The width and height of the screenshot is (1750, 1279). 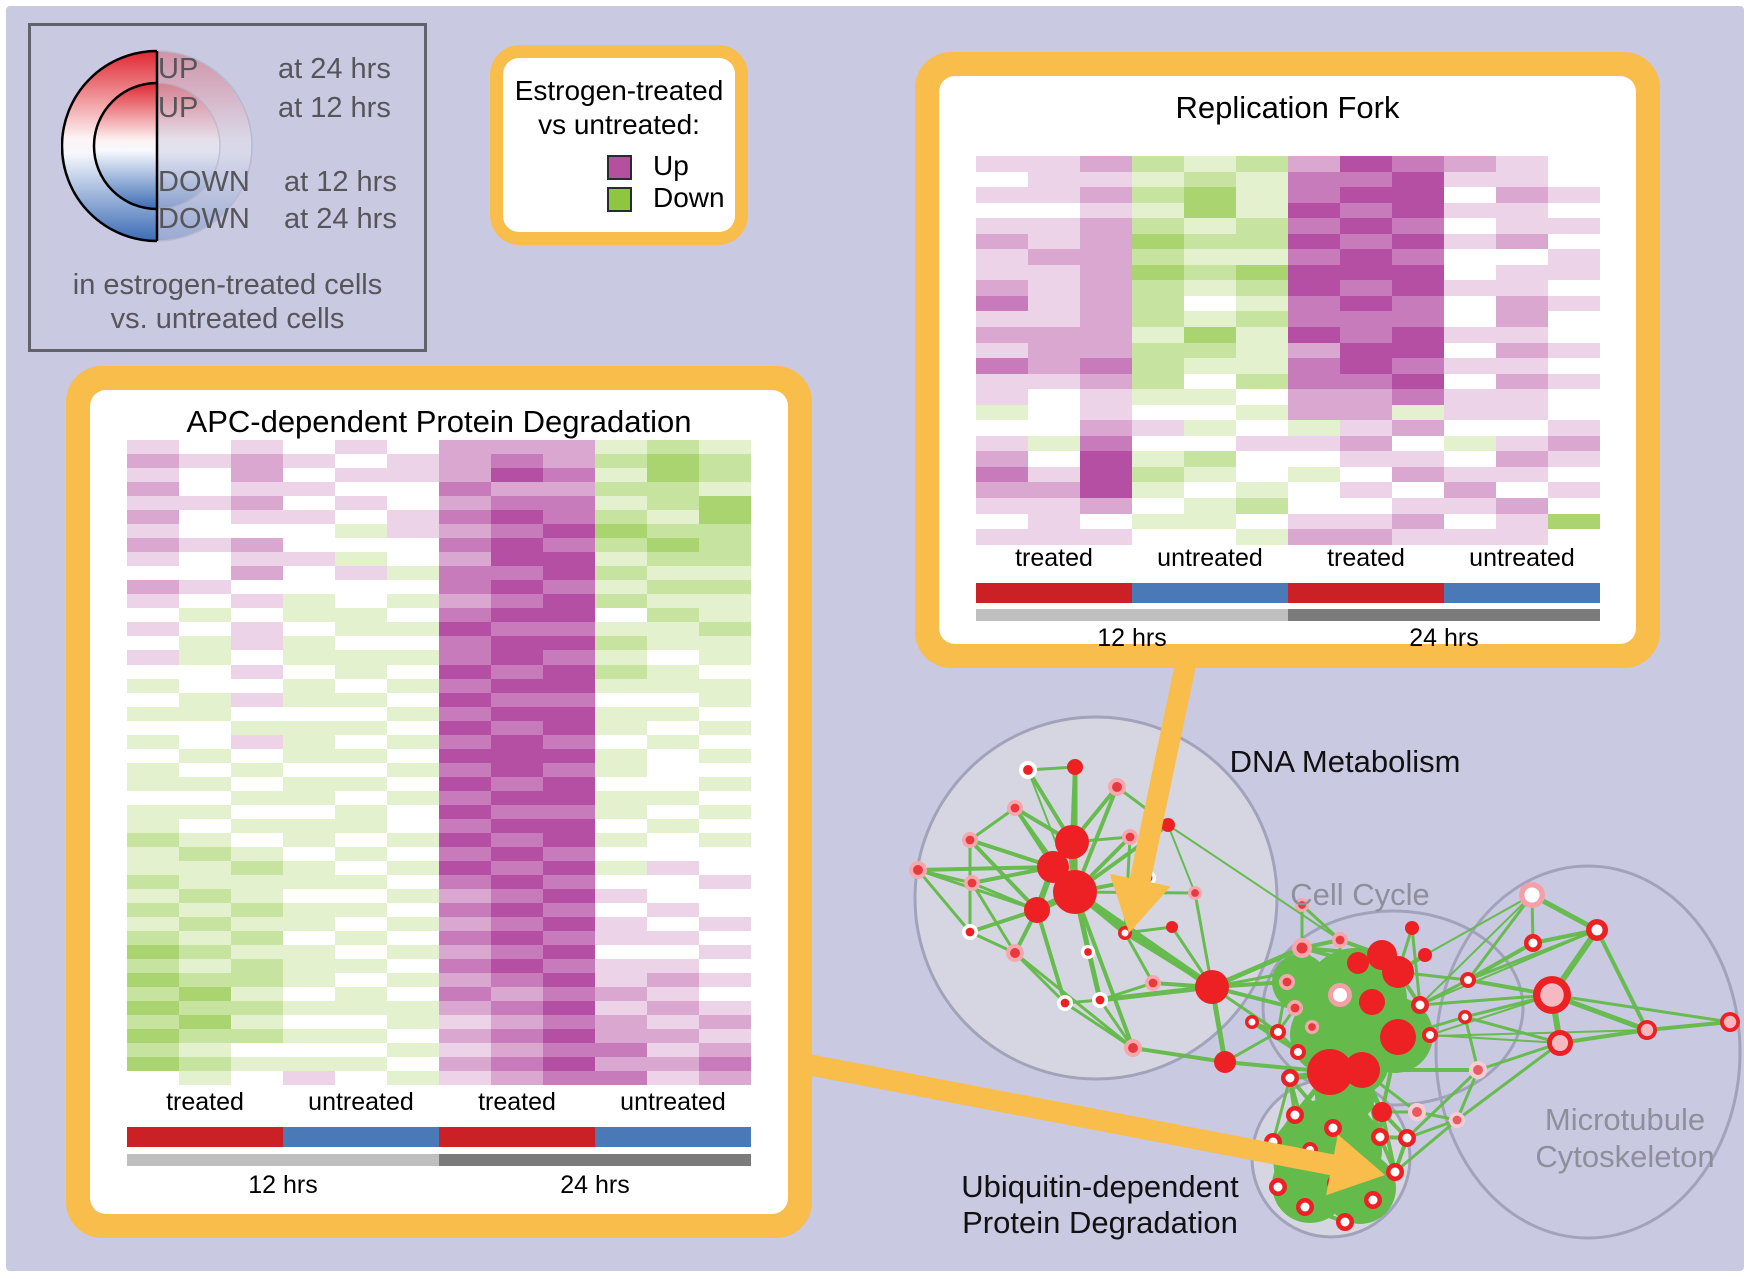 I want to click on repl-cell-r14-c6, so click(x=1314, y=381).